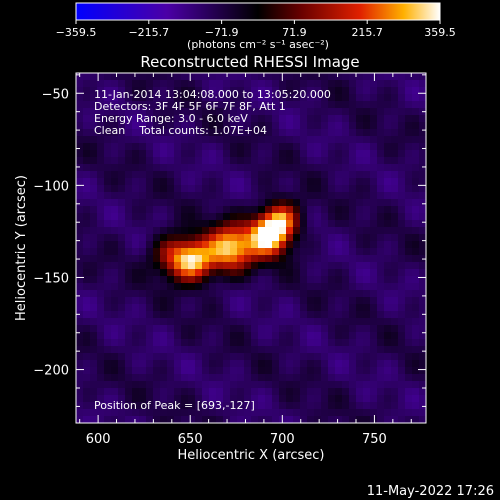 This screenshot has height=500, width=500. Describe the element at coordinates (212, 94) in the screenshot. I see `annotation-time-range: 11-Jan-2014 13:04:08.000 to 13:05:20.000` at that location.